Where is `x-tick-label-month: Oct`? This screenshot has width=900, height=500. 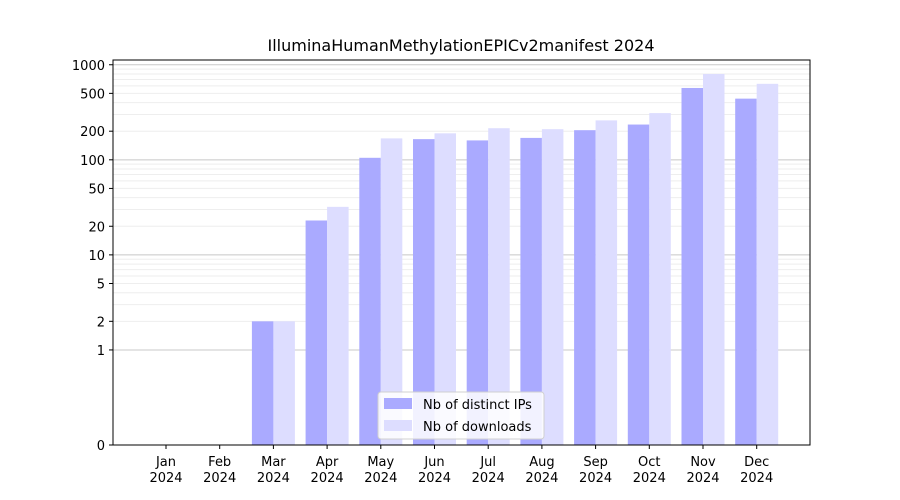 x-tick-label-month: Oct is located at coordinates (649, 462).